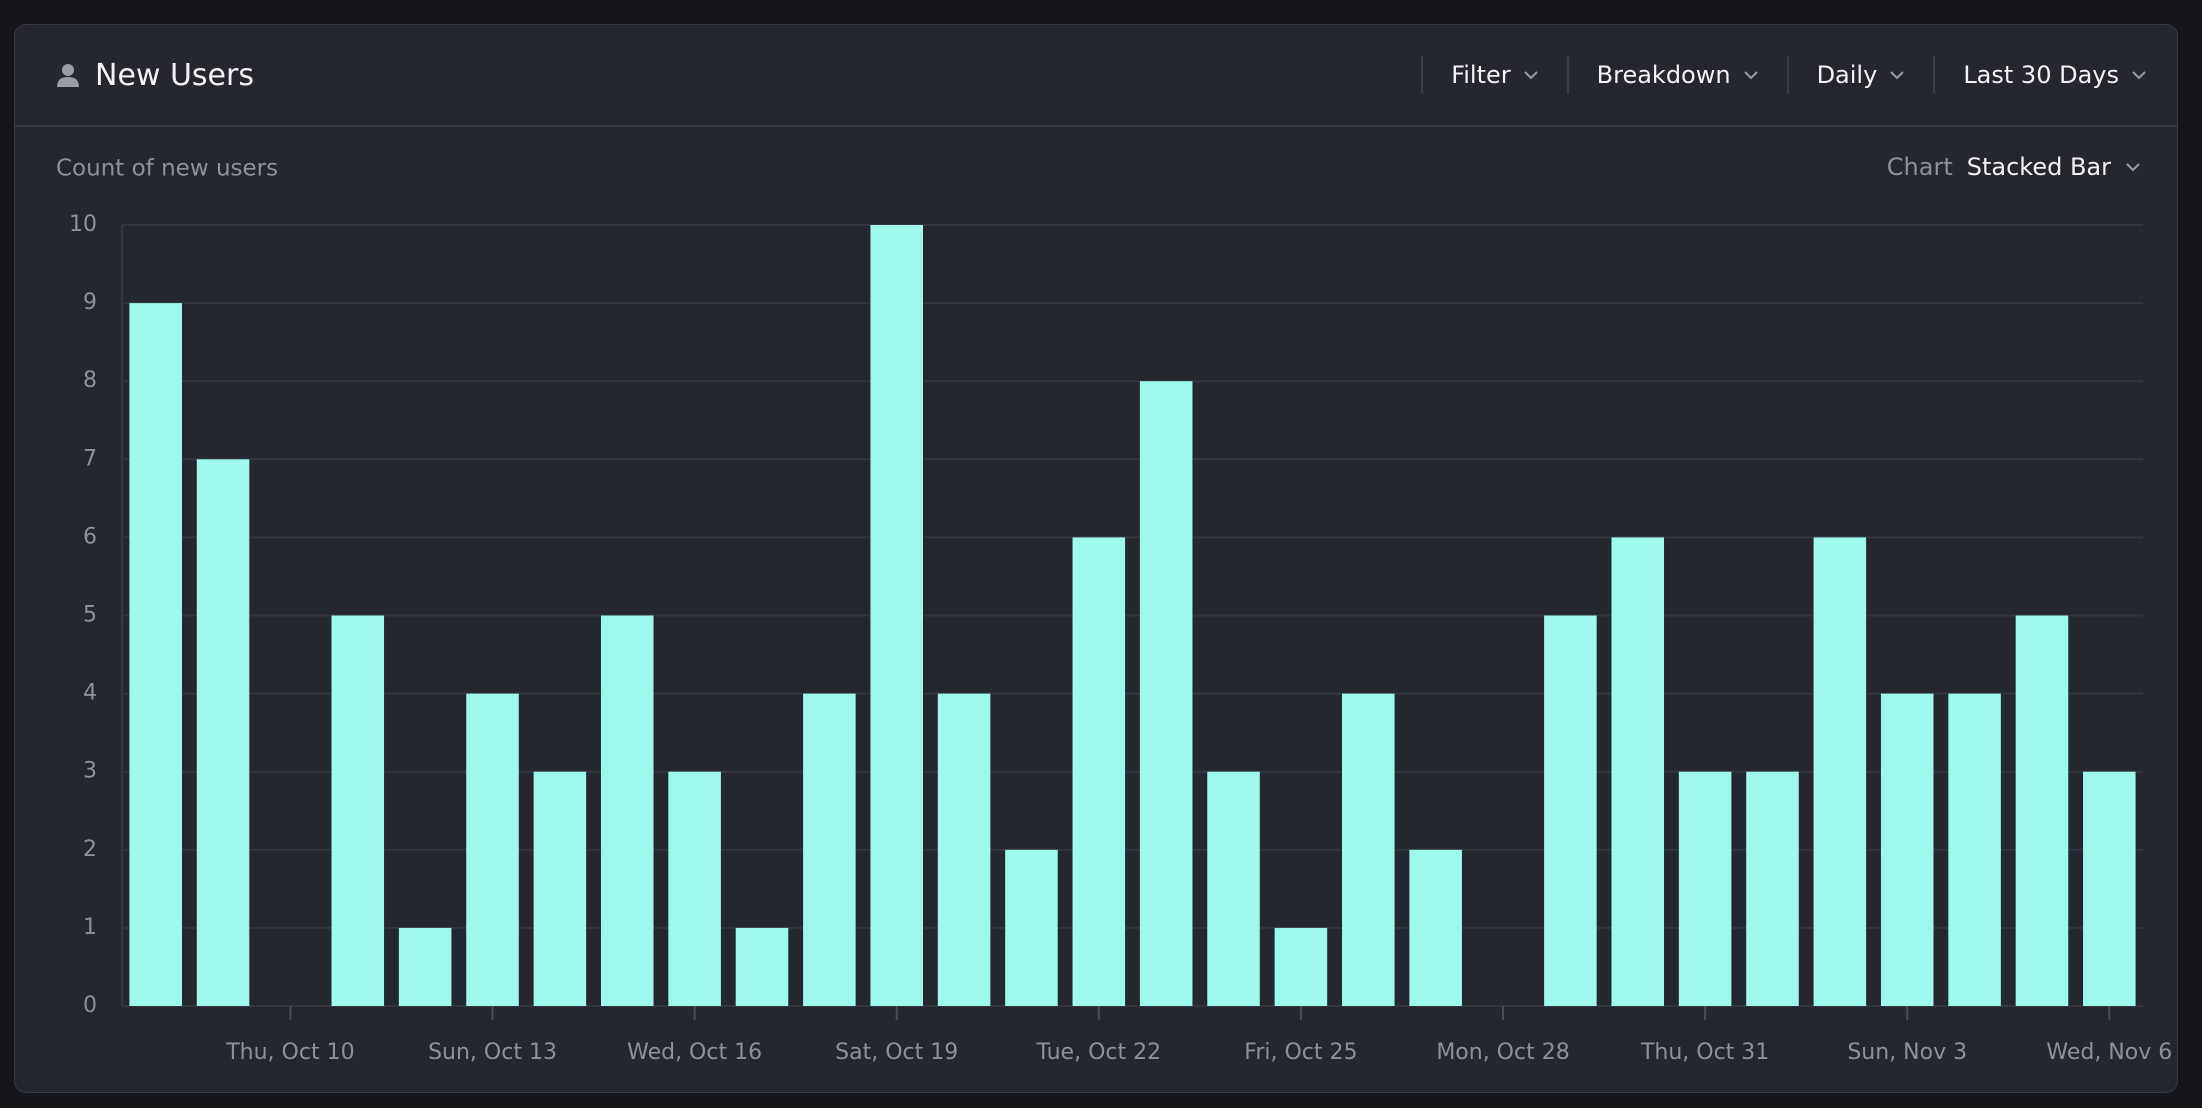 Image resolution: width=2202 pixels, height=1108 pixels. I want to click on header-title: New Users, so click(174, 75).